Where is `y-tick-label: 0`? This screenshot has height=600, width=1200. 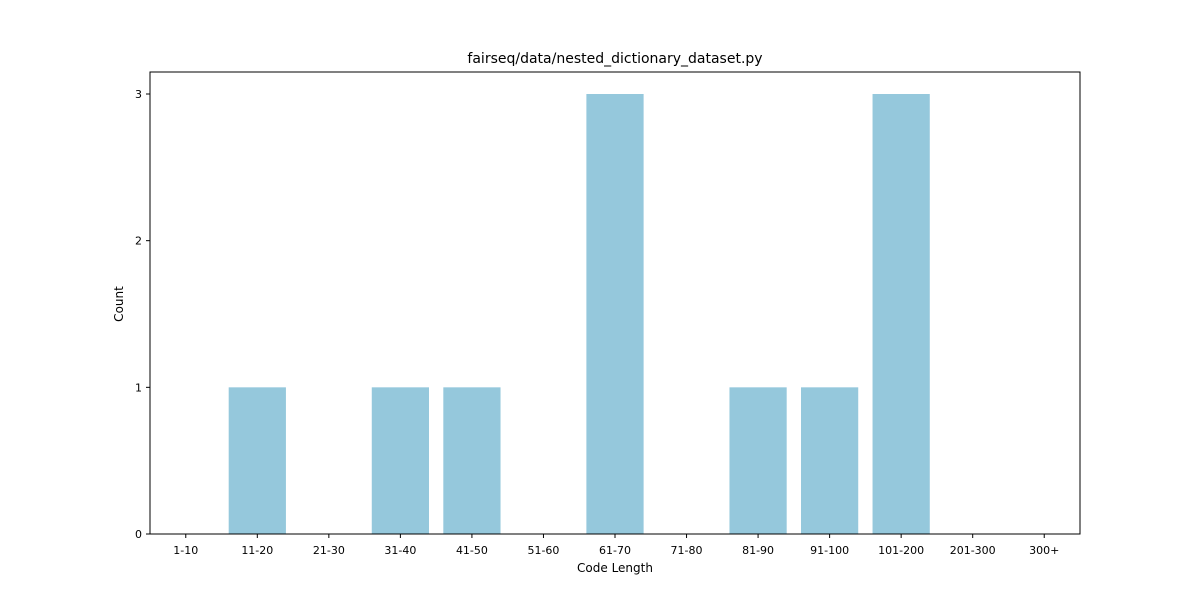
y-tick-label: 0 is located at coordinates (138, 534).